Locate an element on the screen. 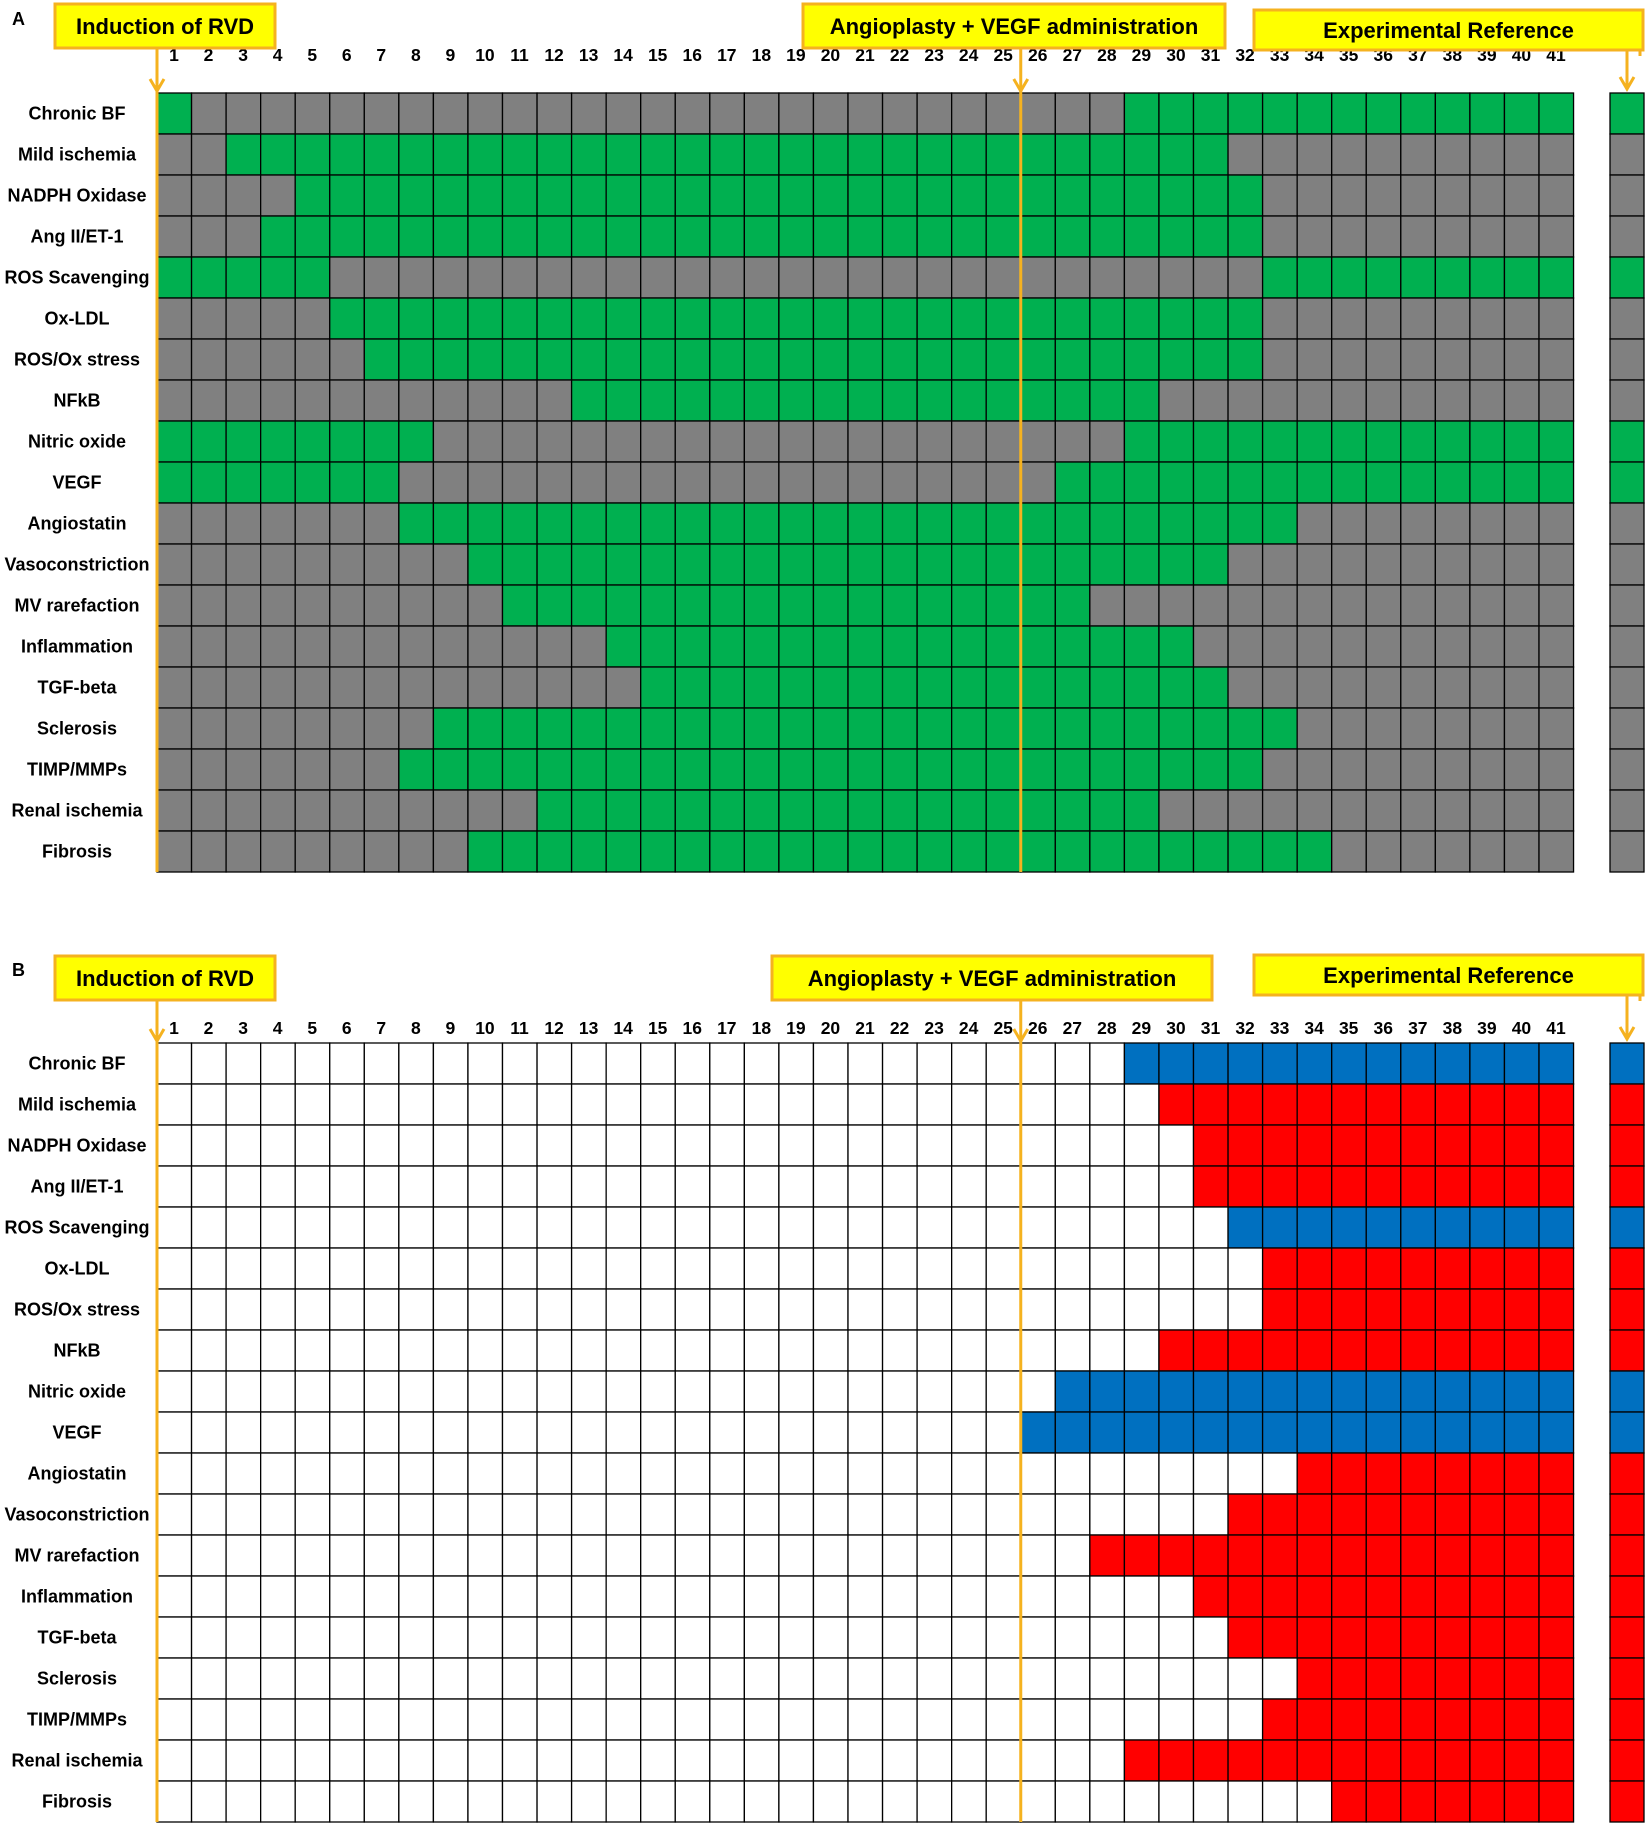 The width and height of the screenshot is (1646, 1828). column-label: 29 is located at coordinates (1142, 1028).